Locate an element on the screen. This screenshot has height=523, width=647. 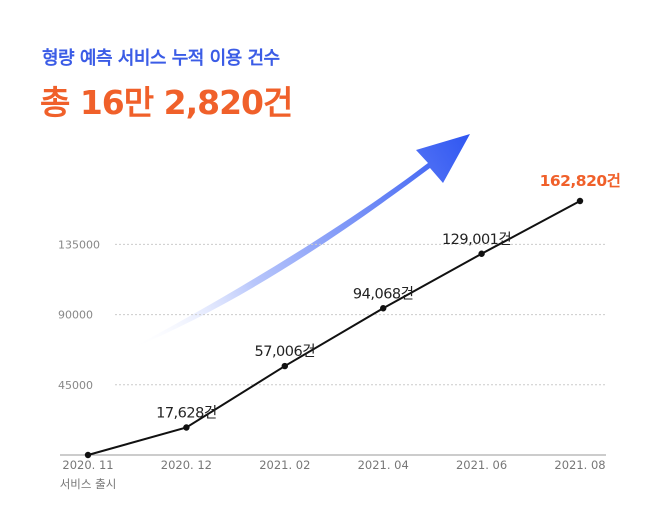
y-tick-label: 135000 is located at coordinates (79, 244).